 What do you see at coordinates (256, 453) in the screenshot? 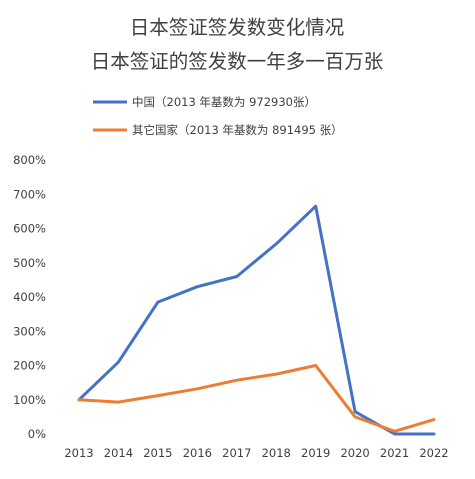
I see `x-axis: 2013 2014 2015 2016 2017 2018 2019 2020 2021 2022` at bounding box center [256, 453].